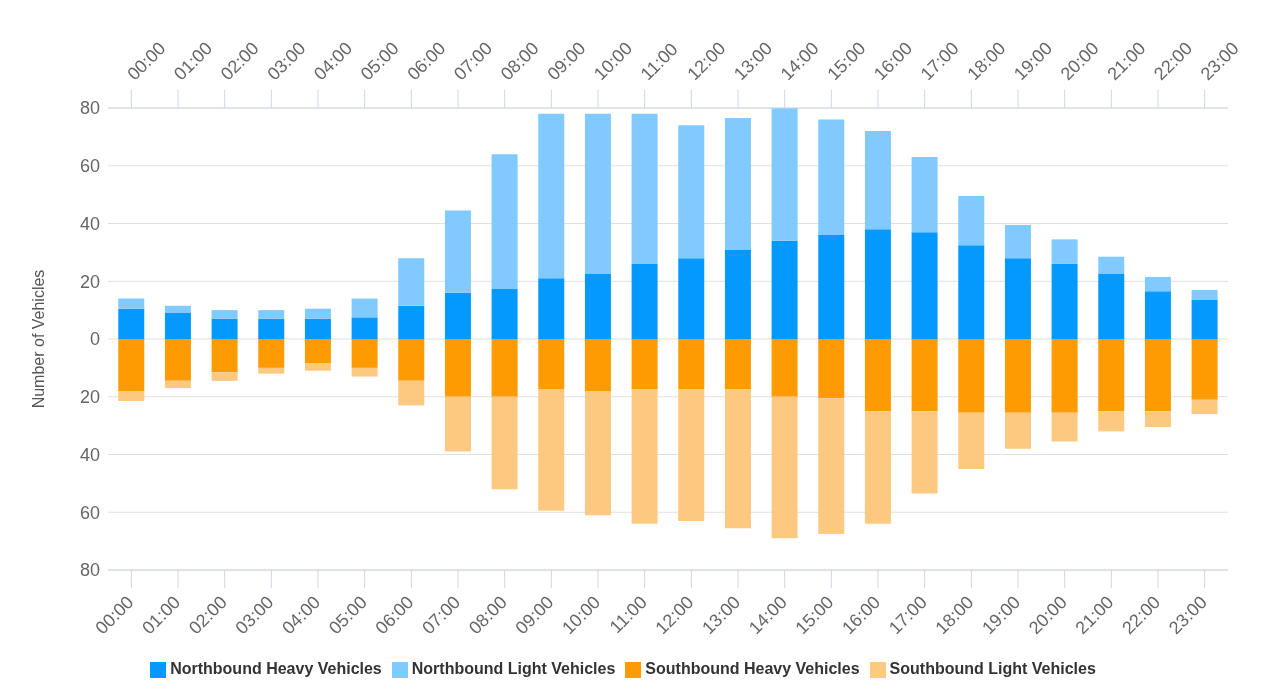 The width and height of the screenshot is (1288, 695). I want to click on legend-label: Northbound Heavy Vehicles, so click(276, 668).